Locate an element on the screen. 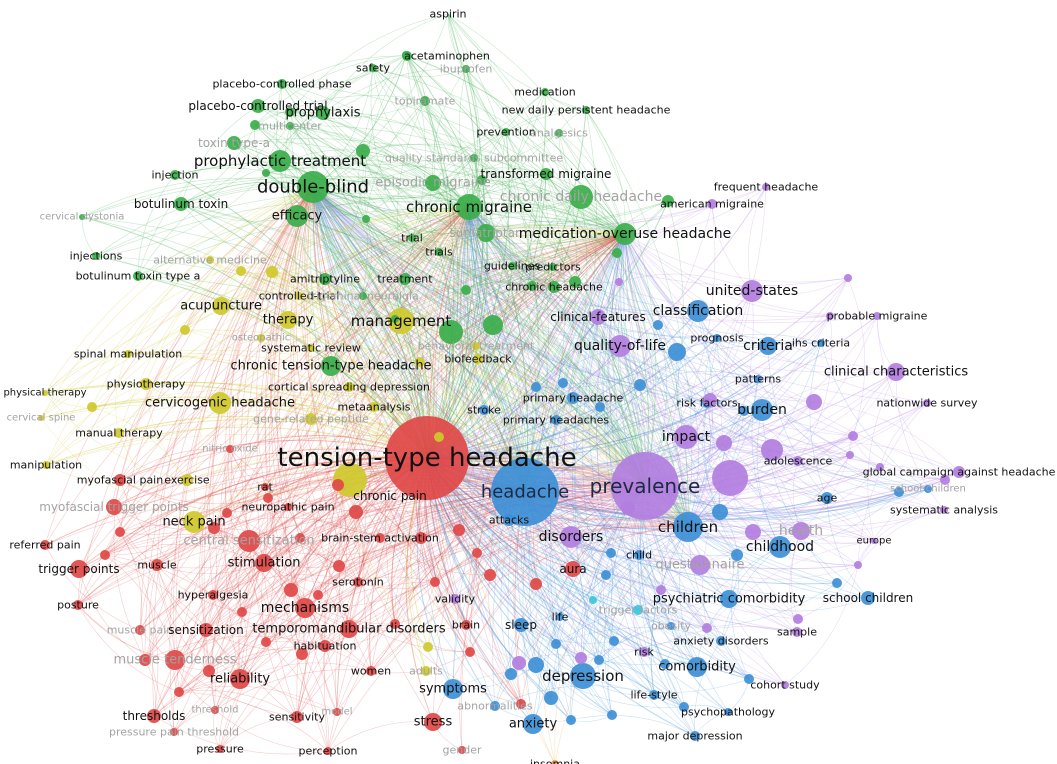 The height and width of the screenshot is (764, 1057). node-global-campaign-against-headache is located at coordinates (959, 472).